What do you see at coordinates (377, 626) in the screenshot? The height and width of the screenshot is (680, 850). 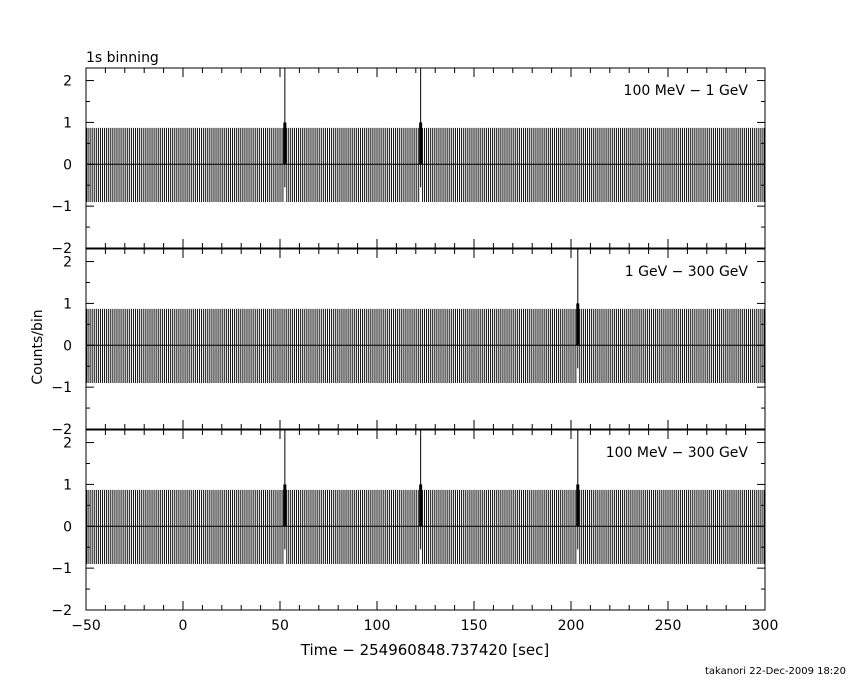 I see `x-tick-label: 100` at bounding box center [377, 626].